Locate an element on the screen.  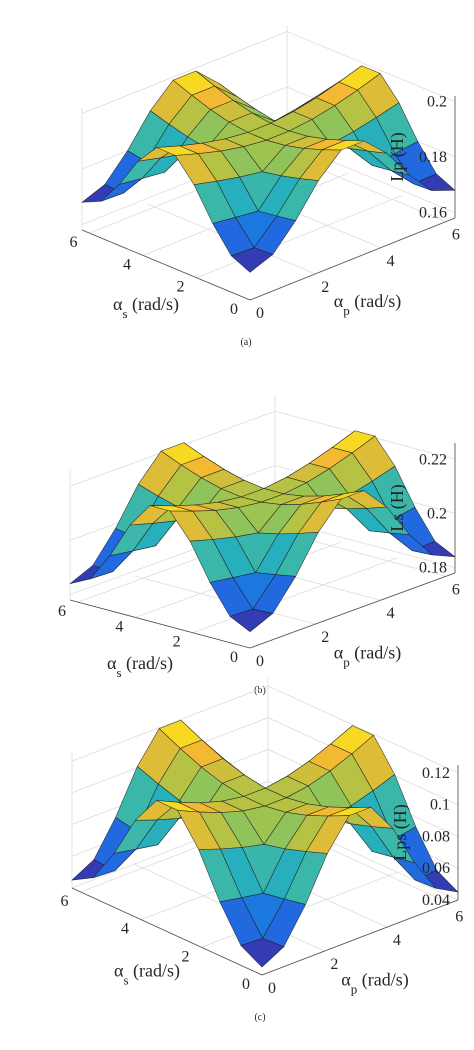
panel-label: (c) is located at coordinates (259, 1017).